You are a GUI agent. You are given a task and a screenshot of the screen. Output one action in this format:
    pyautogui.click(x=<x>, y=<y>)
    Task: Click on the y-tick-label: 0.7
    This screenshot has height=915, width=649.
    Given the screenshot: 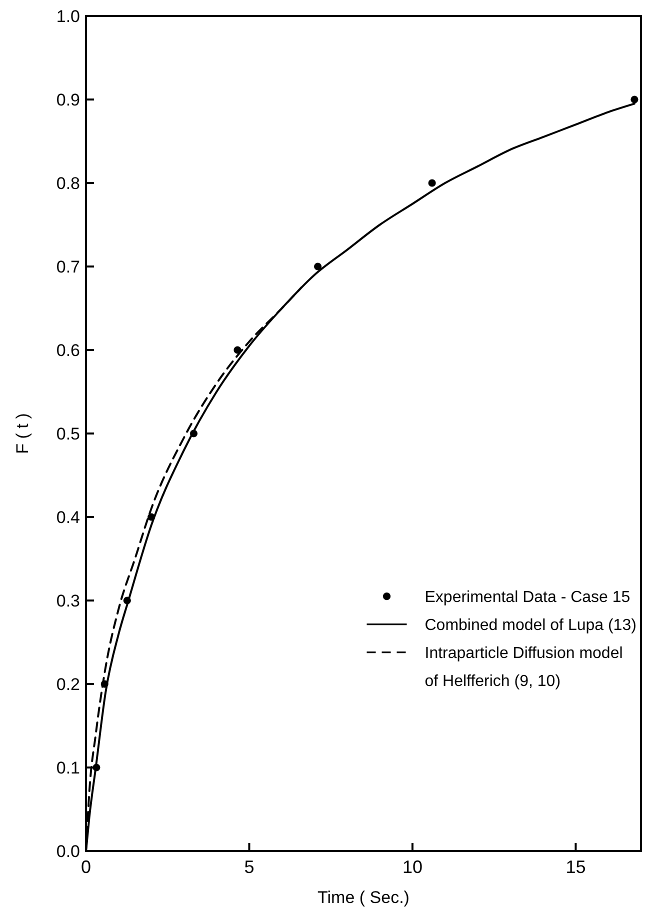 What is the action you would take?
    pyautogui.click(x=68, y=266)
    